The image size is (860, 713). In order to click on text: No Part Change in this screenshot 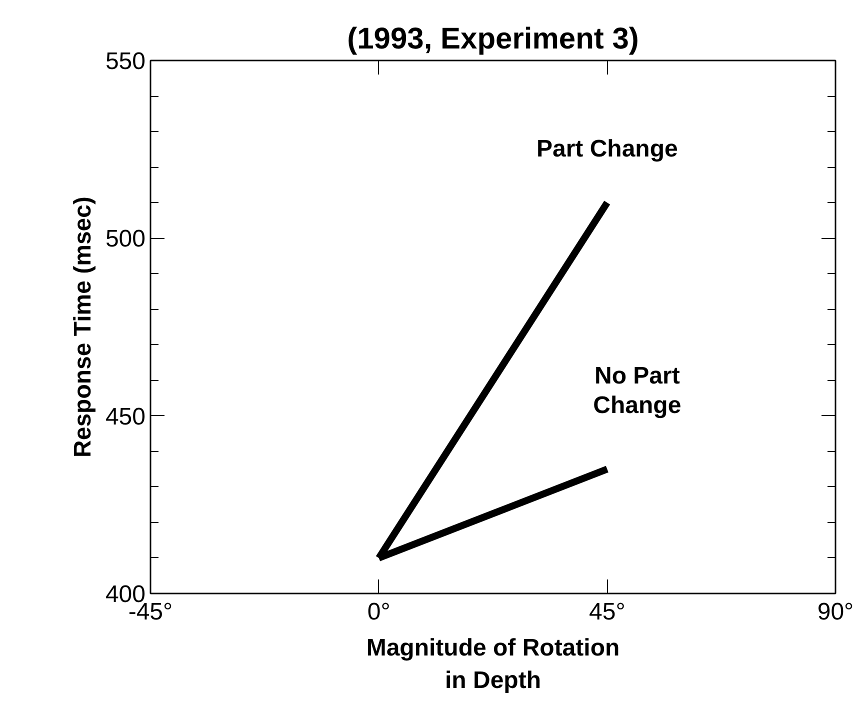, I will do `click(637, 391)`.